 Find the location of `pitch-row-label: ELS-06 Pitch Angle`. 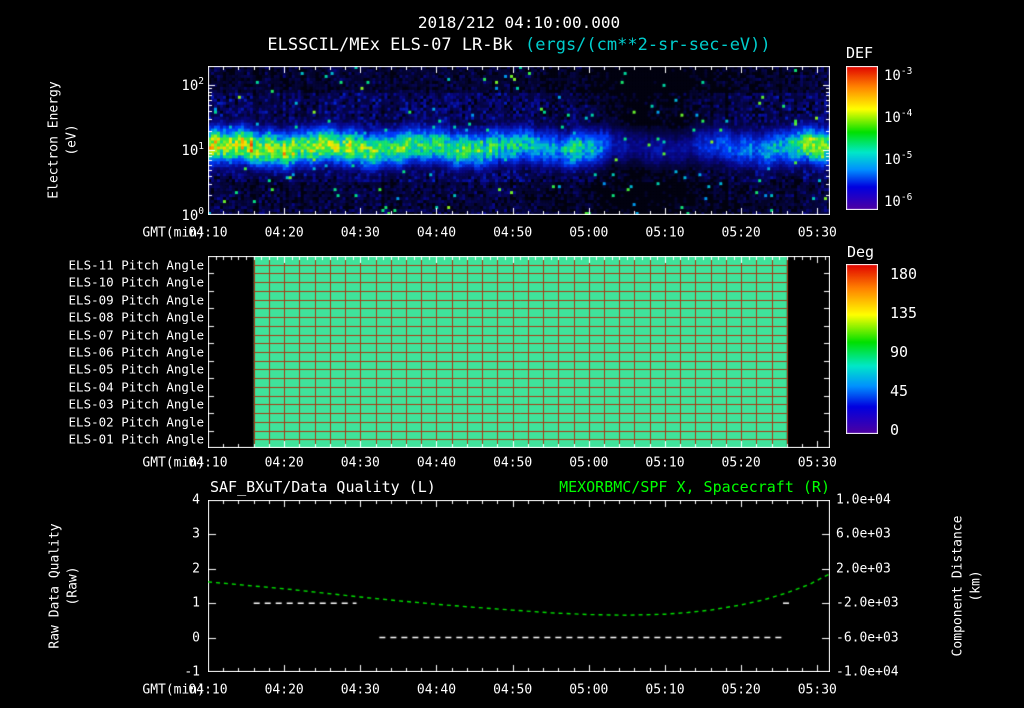

pitch-row-label: ELS-06 Pitch Angle is located at coordinates (136, 352).